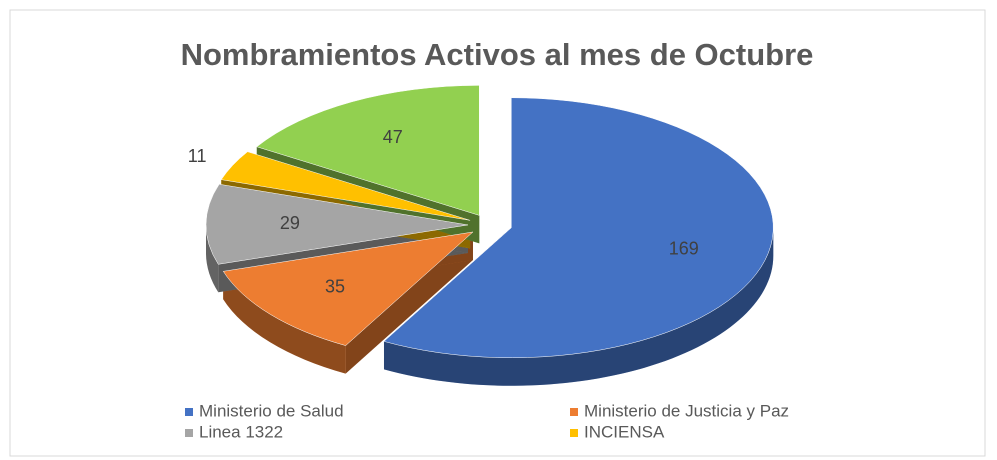 The height and width of the screenshot is (460, 997). Describe the element at coordinates (686, 410) in the screenshot. I see `legend-label: Ministerio de Justicia y Paz` at that location.